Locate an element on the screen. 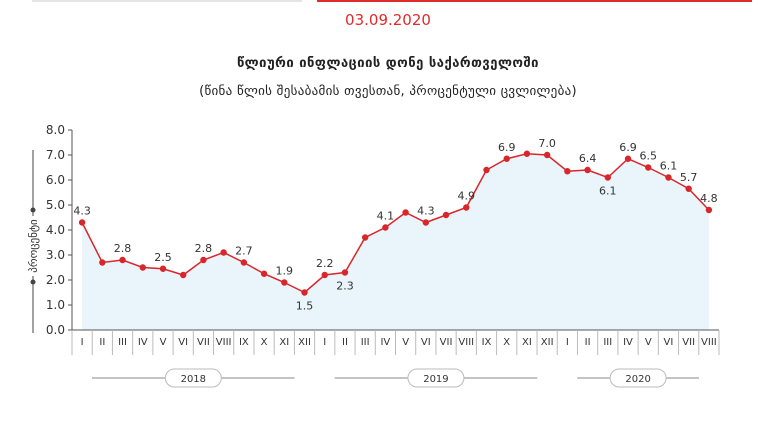  y-tick-label: 8.0 is located at coordinates (55, 130).